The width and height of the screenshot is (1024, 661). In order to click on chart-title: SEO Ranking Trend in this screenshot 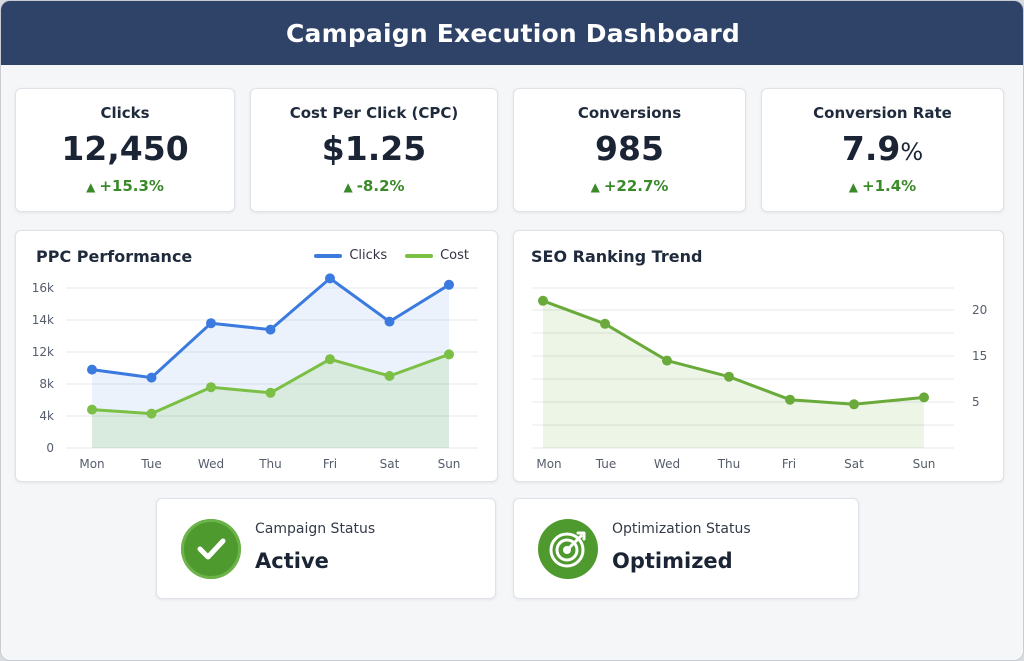, I will do `click(617, 256)`.